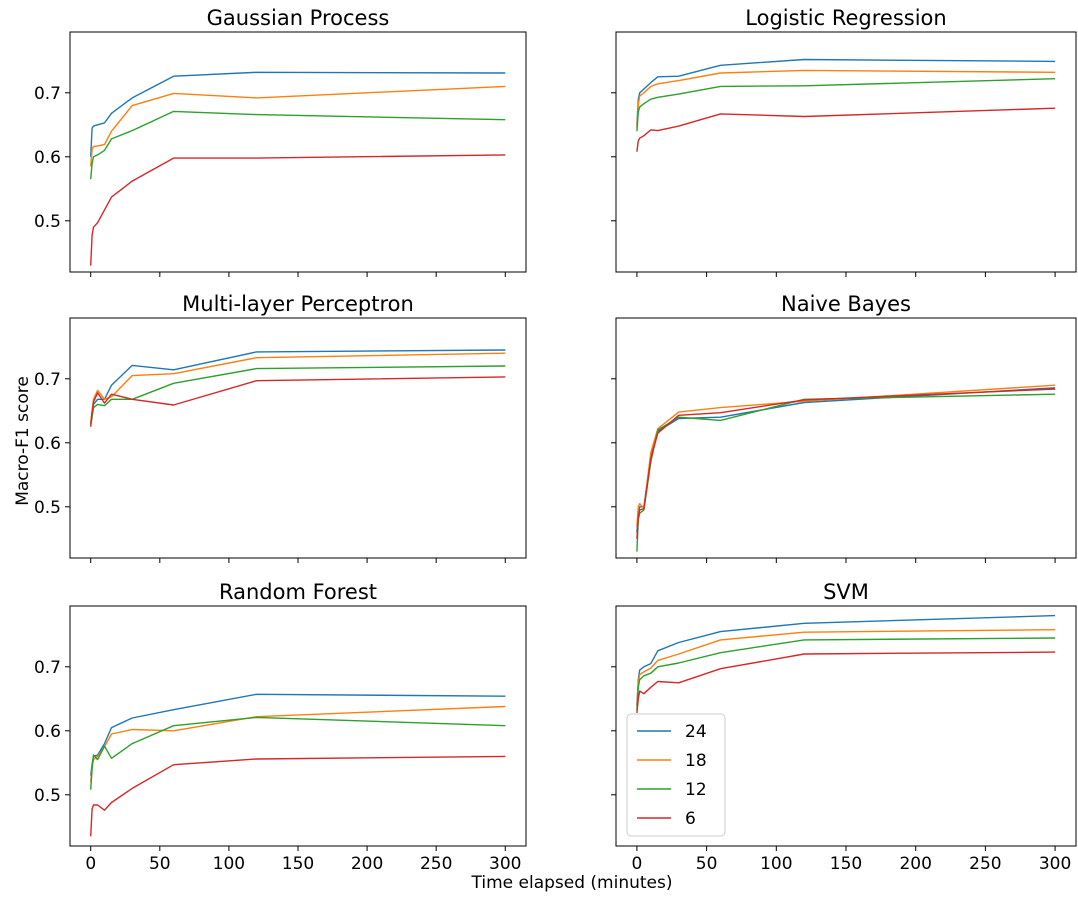 The height and width of the screenshot is (898, 1078). What do you see at coordinates (672, 761) in the screenshot?
I see `legend-entry-18: 18` at bounding box center [672, 761].